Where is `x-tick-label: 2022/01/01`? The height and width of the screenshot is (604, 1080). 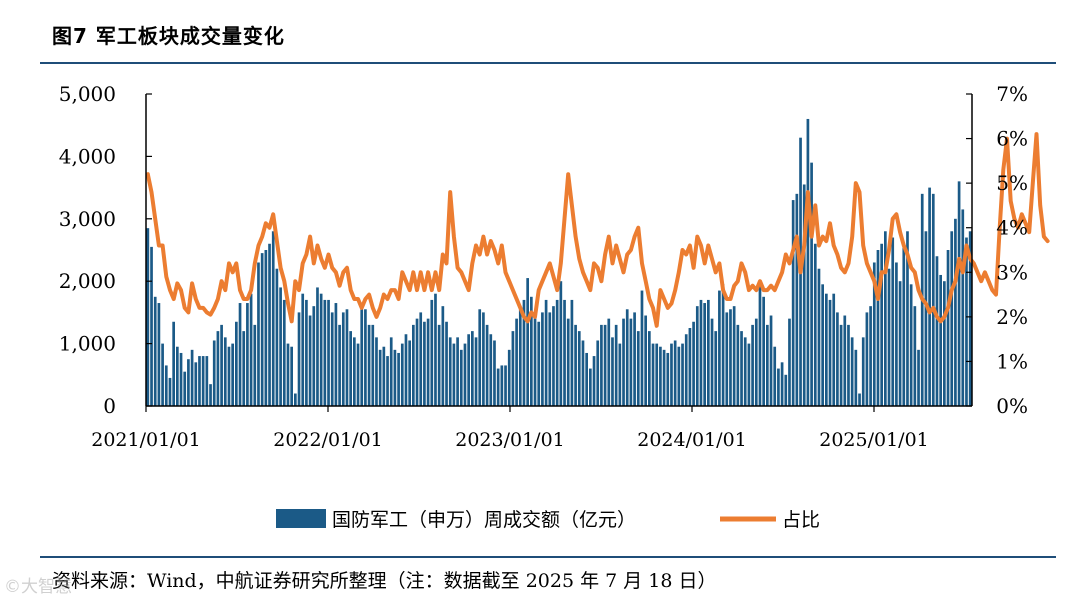 x-tick-label: 2022/01/01 is located at coordinates (328, 440).